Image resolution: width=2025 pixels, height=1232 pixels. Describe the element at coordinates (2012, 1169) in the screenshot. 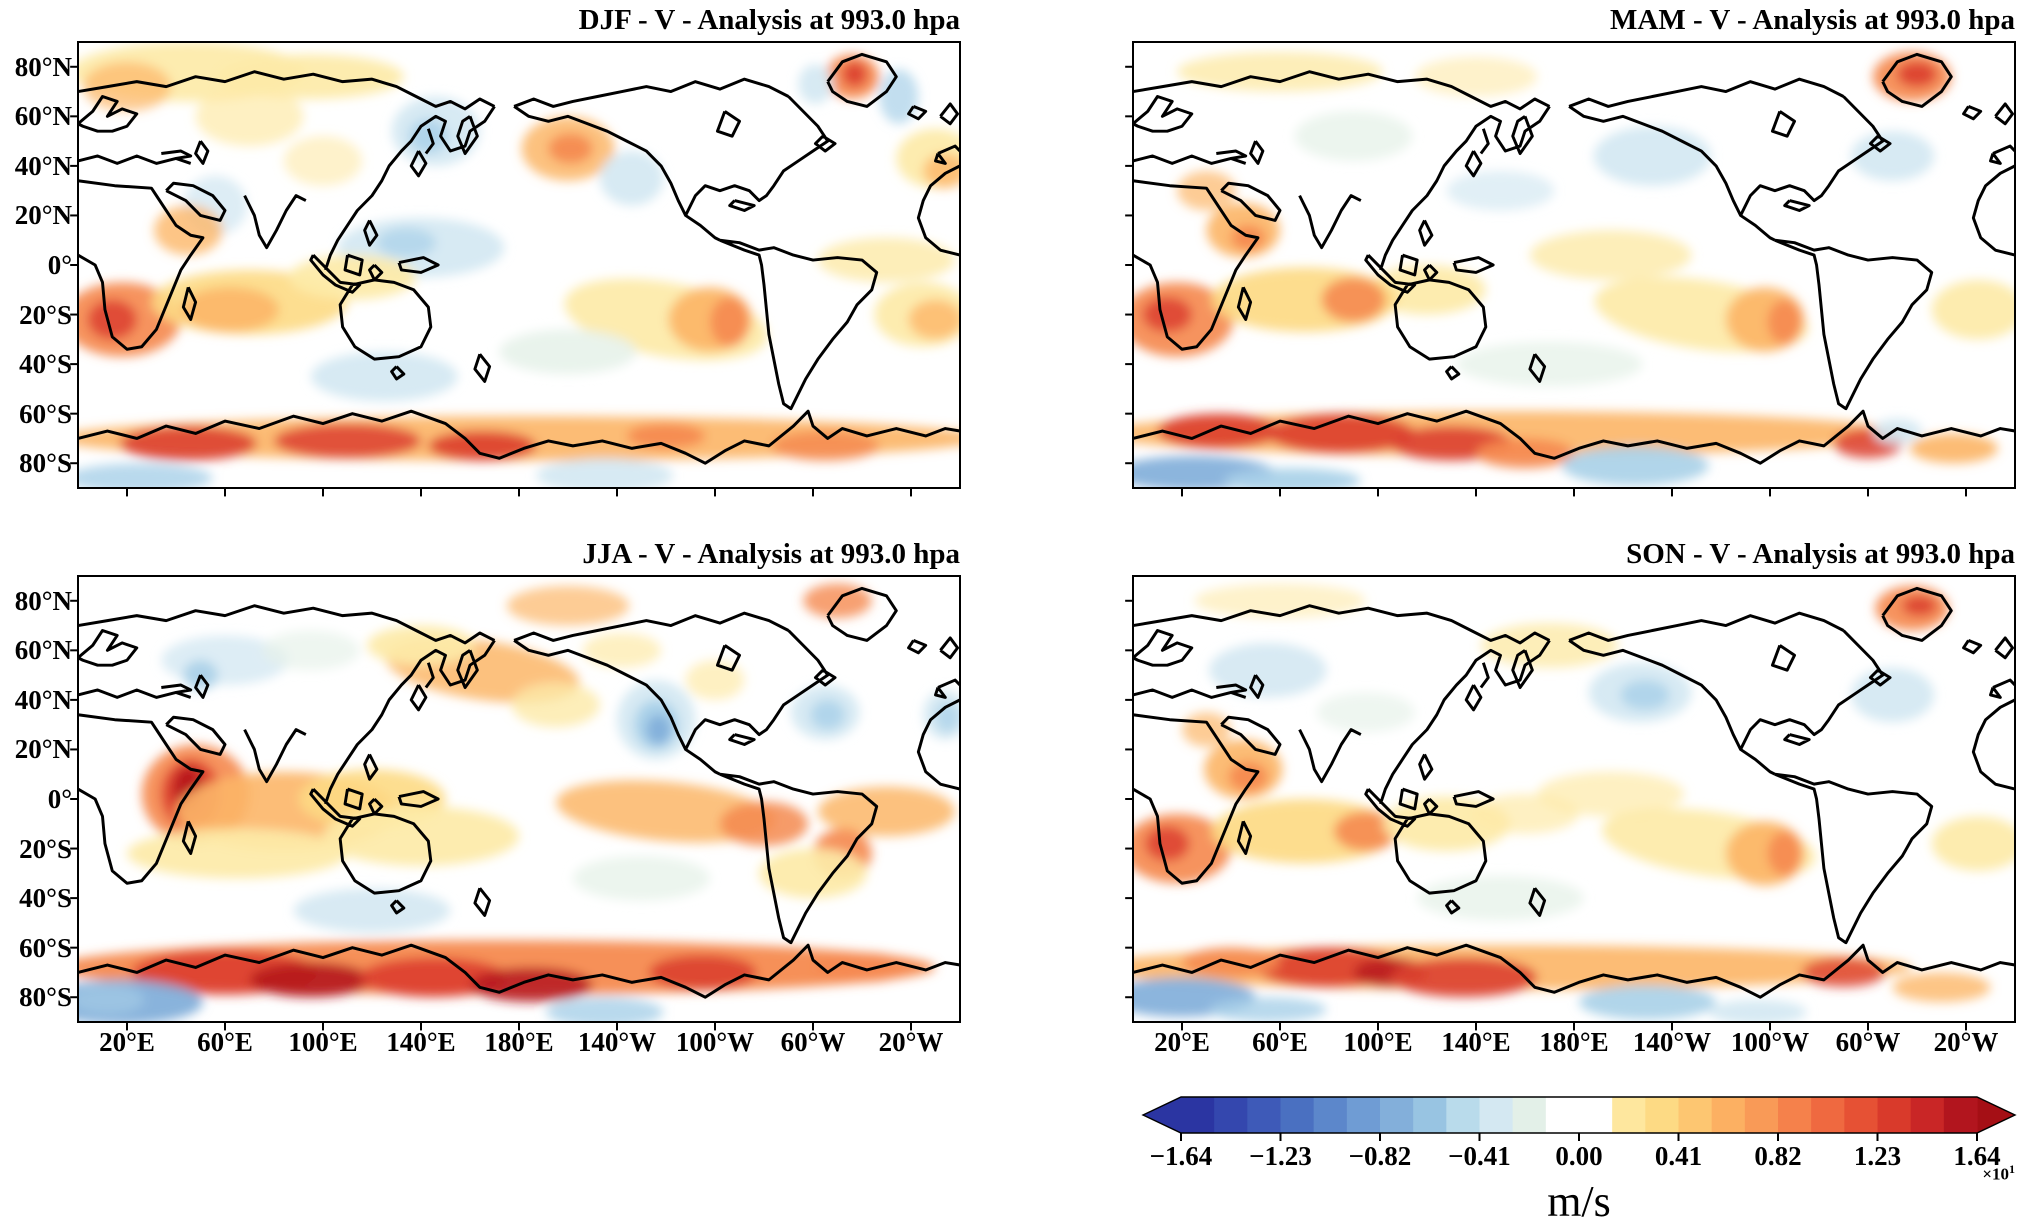

I see `scale-exponent: 1` at that location.